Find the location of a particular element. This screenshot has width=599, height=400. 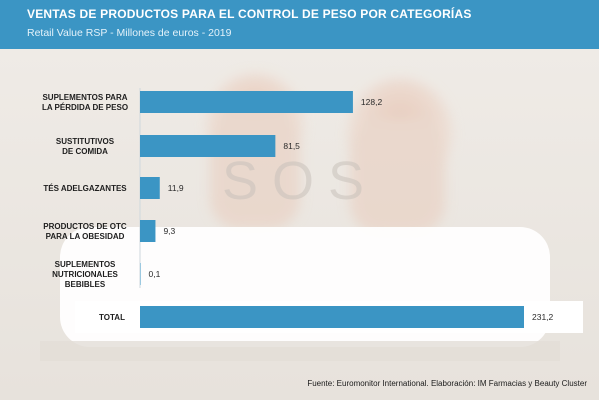

category-label-line: PARA LA OBESIDAD is located at coordinates (85, 236).